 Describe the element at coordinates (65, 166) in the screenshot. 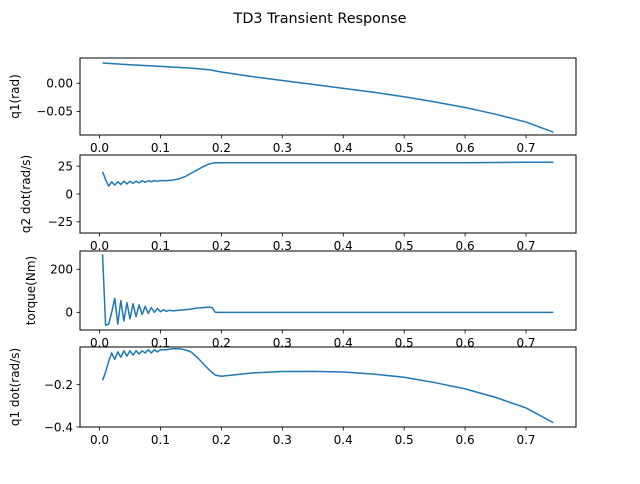

I see `y-tick-label: 25` at that location.